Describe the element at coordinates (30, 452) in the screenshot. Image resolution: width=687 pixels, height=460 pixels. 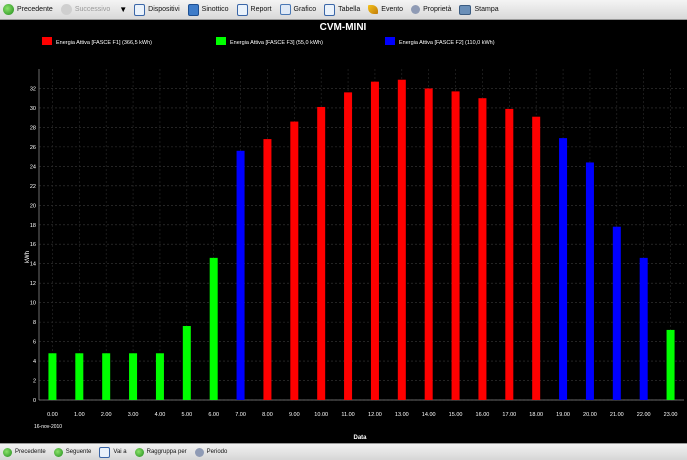
I see `bottom-previous-label: Precedente` at that location.